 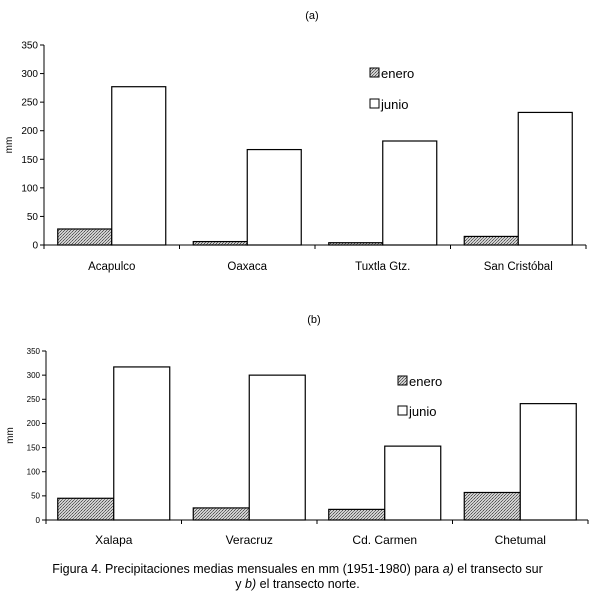 I want to click on x-tick-label: Xalapa, so click(x=114, y=540).